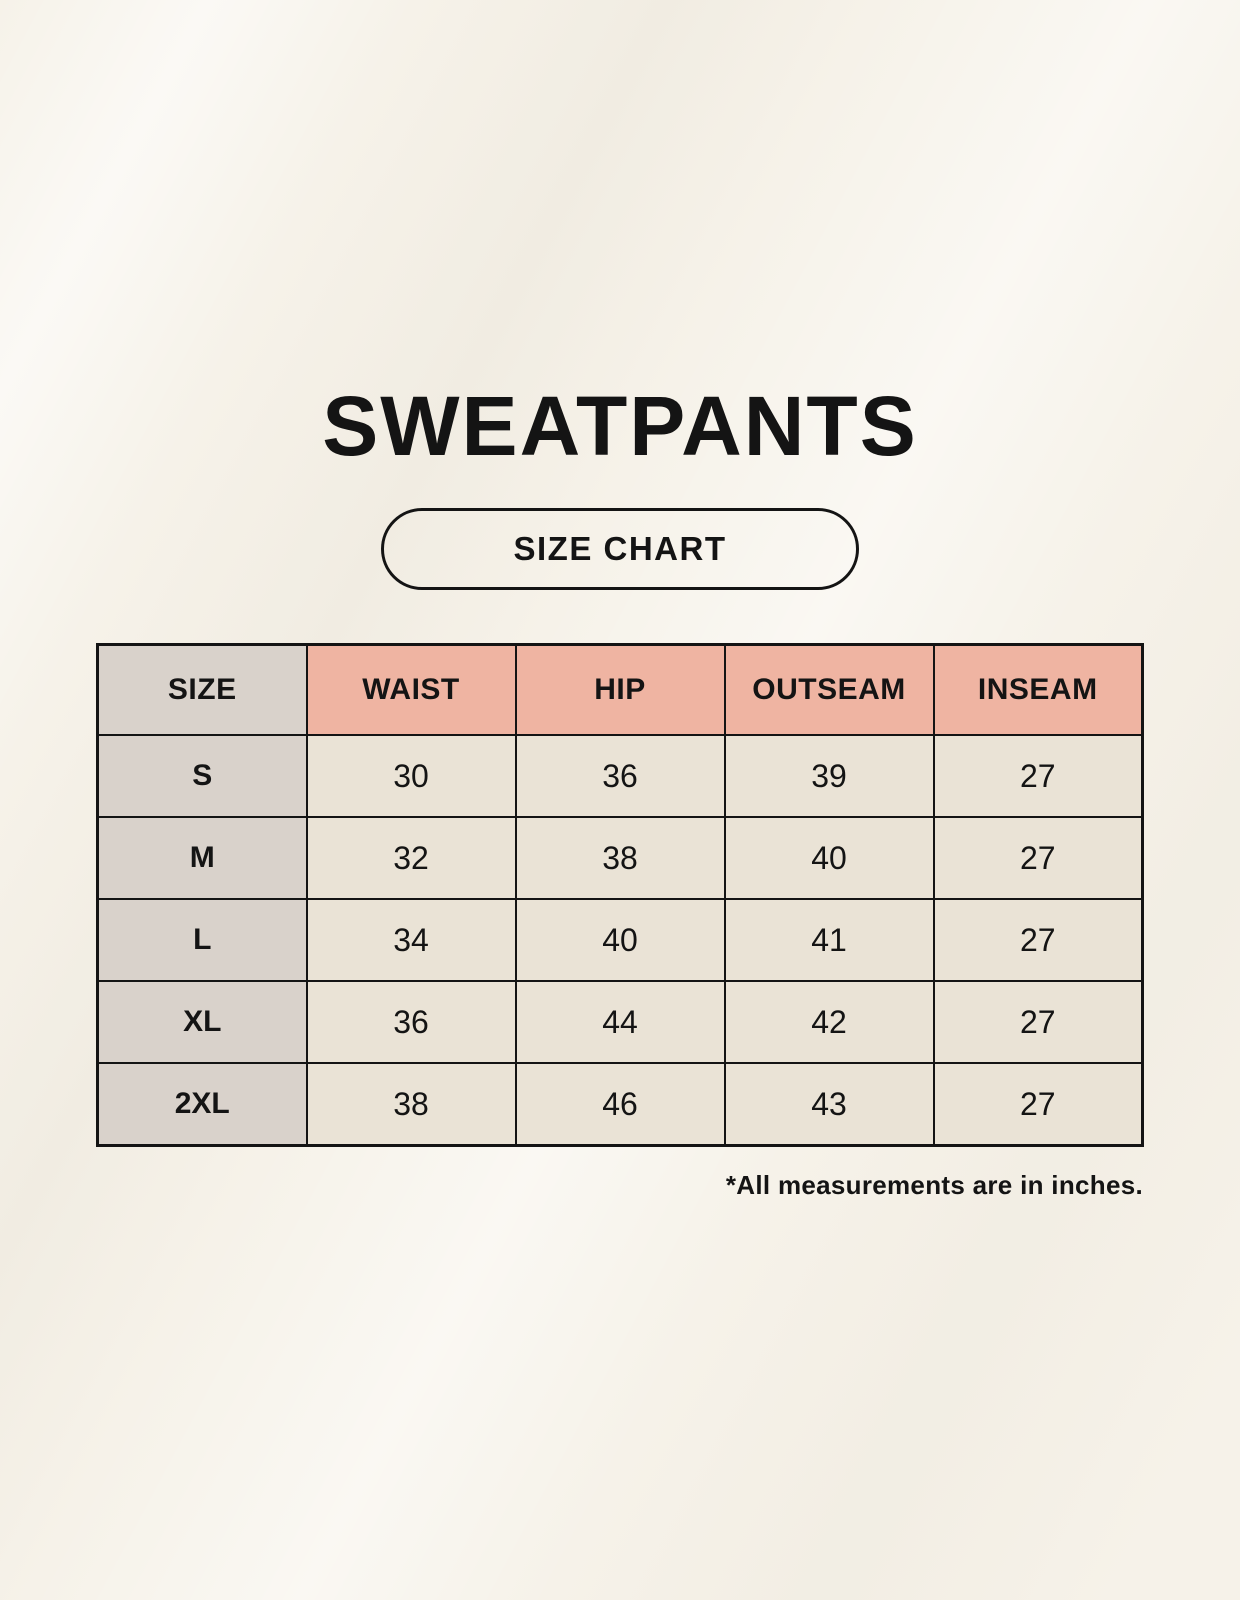 The height and width of the screenshot is (1600, 1240). I want to click on measurement-value-hip: 36, so click(620, 776).